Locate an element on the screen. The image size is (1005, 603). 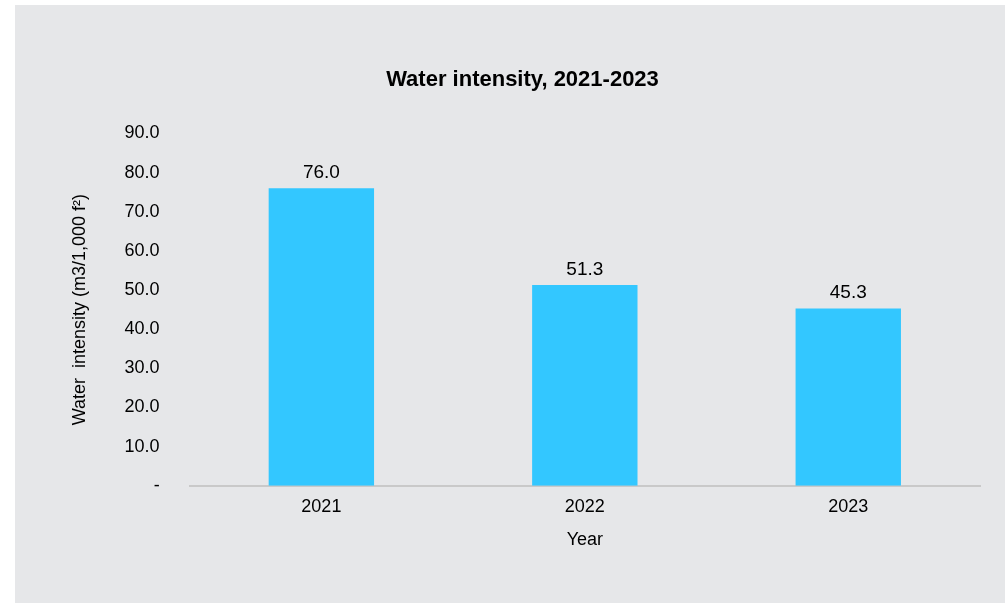
y-tick-label: 90.0 is located at coordinates (142, 132).